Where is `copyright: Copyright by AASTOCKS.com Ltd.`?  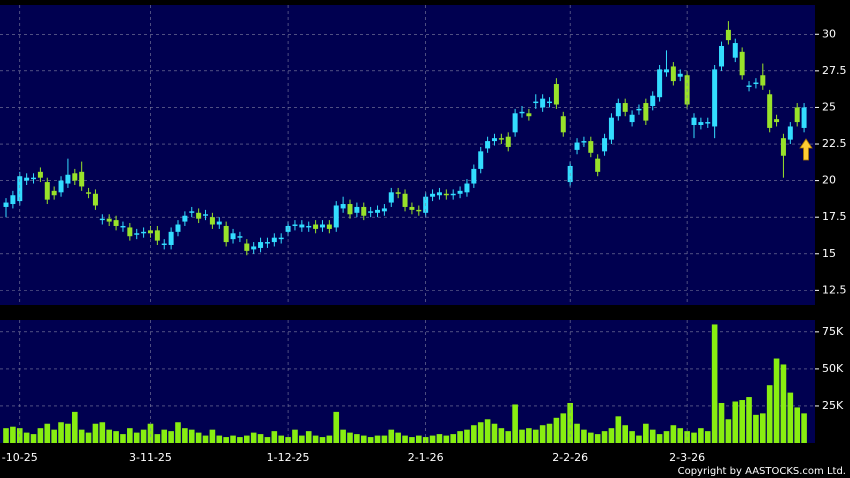 copyright: Copyright by AASTOCKS.com Ltd. is located at coordinates (762, 471).